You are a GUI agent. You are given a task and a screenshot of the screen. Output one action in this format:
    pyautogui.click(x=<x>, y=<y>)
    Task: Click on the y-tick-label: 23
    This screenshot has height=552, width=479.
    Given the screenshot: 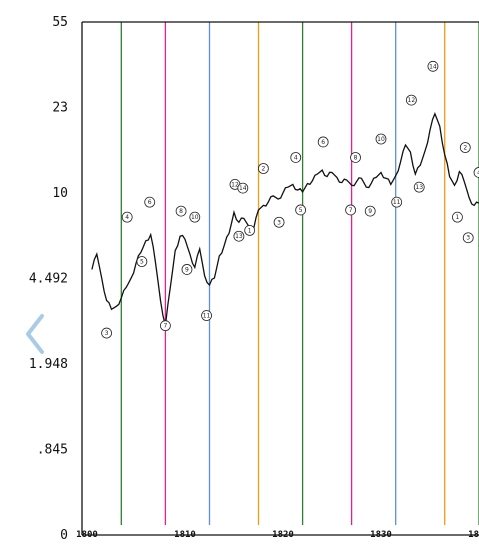 What is the action you would take?
    pyautogui.click(x=60, y=108)
    